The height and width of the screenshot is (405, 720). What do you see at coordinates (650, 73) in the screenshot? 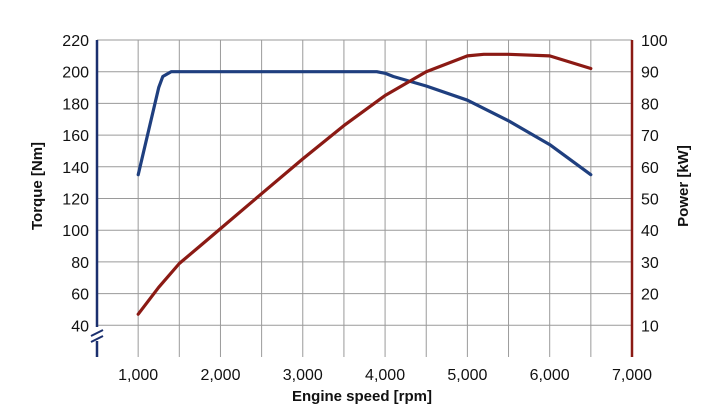
I see `y-right-tick-label: 90` at bounding box center [650, 73].